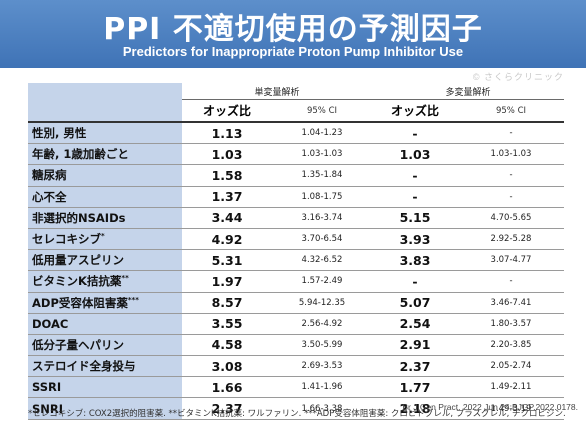 The height and width of the screenshot is (440, 586). Describe the element at coordinates (293, 29) in the screenshot. I see `page-title: PPI 不適切使用の予測因子` at that location.